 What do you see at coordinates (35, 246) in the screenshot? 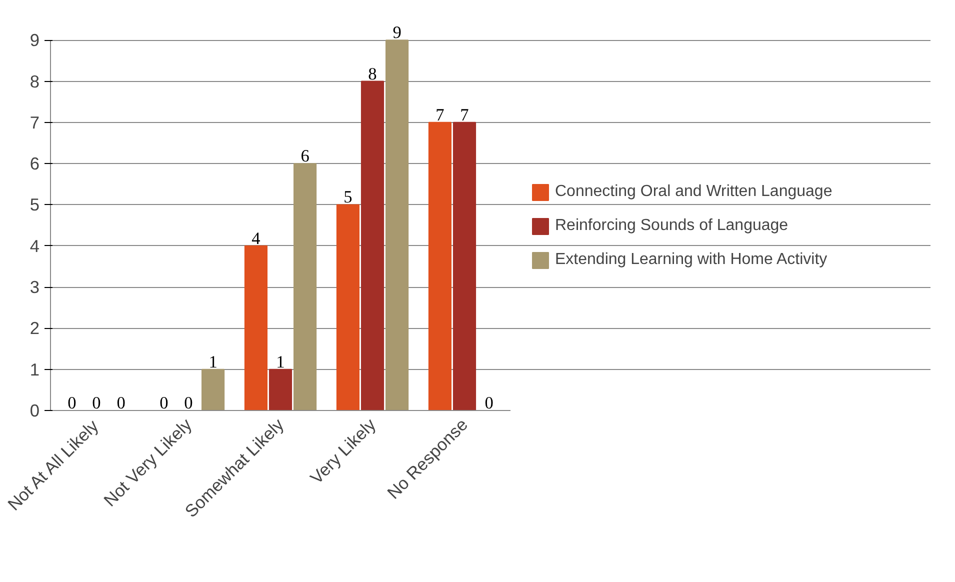
I see `y-tick-label: 4` at bounding box center [35, 246].